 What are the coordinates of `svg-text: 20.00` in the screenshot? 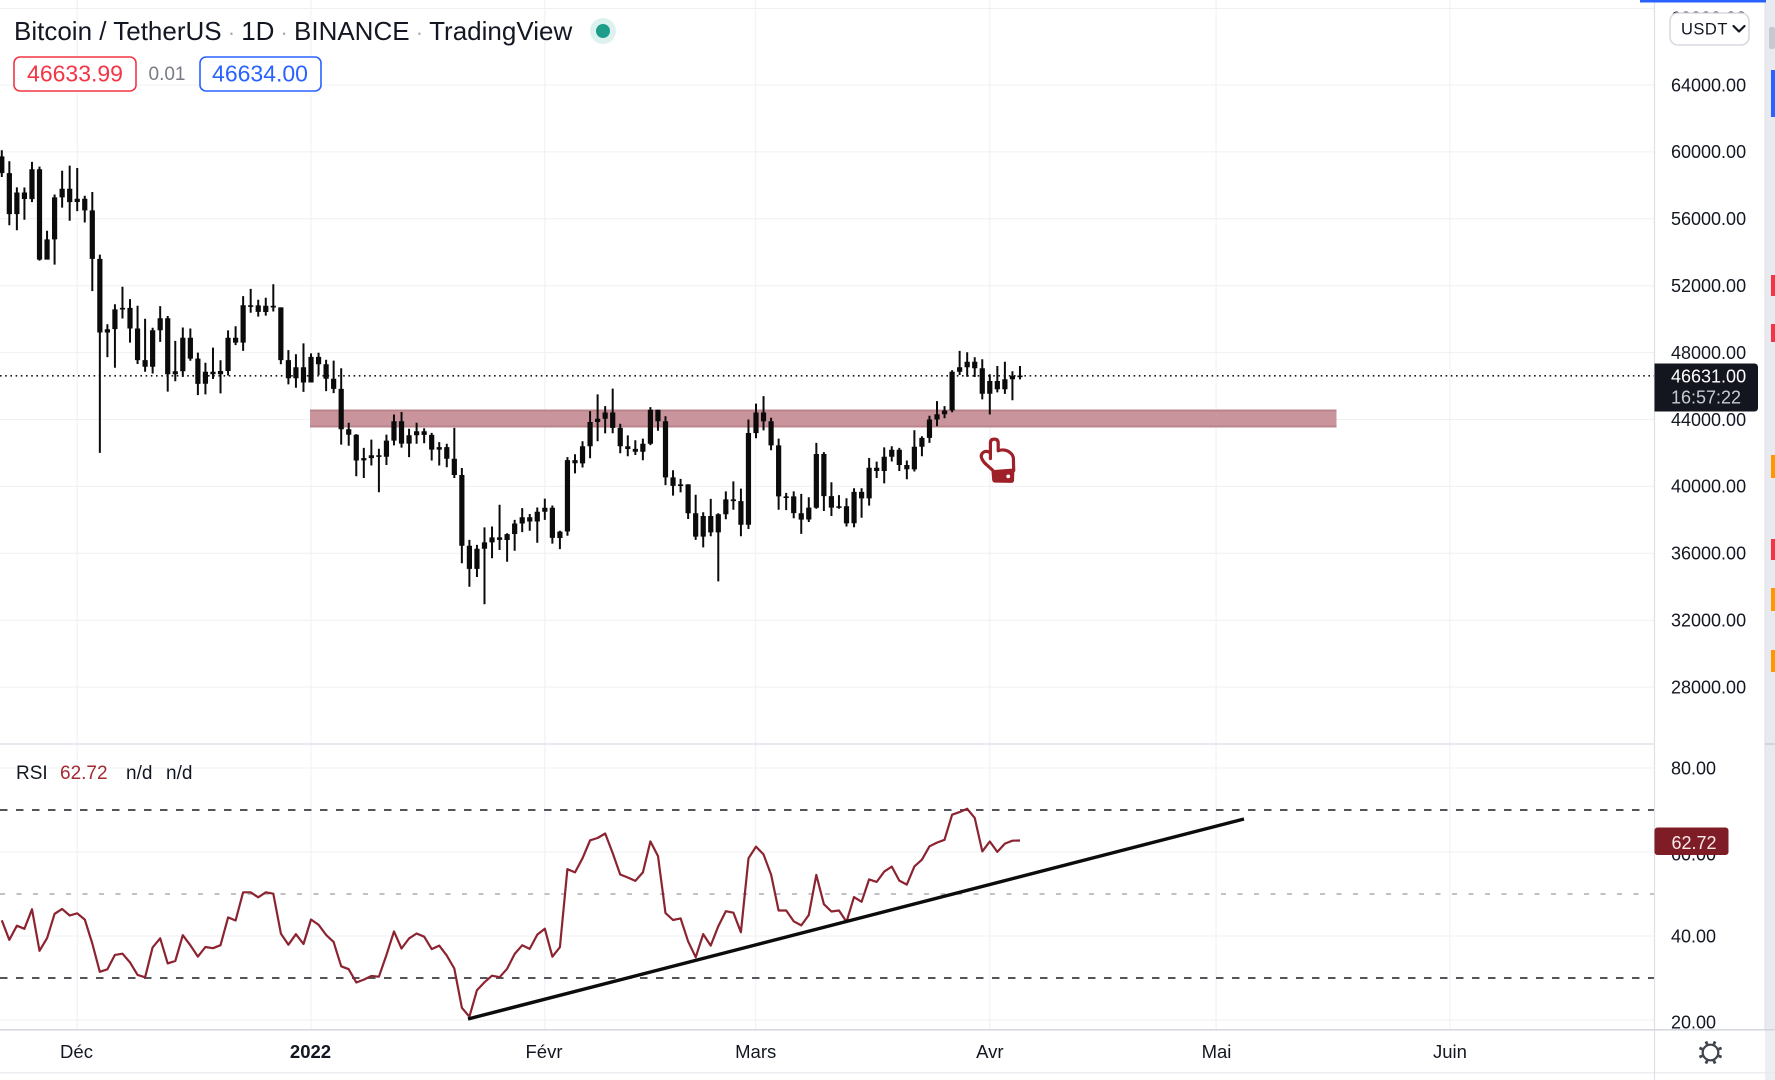 It's located at (1693, 1023).